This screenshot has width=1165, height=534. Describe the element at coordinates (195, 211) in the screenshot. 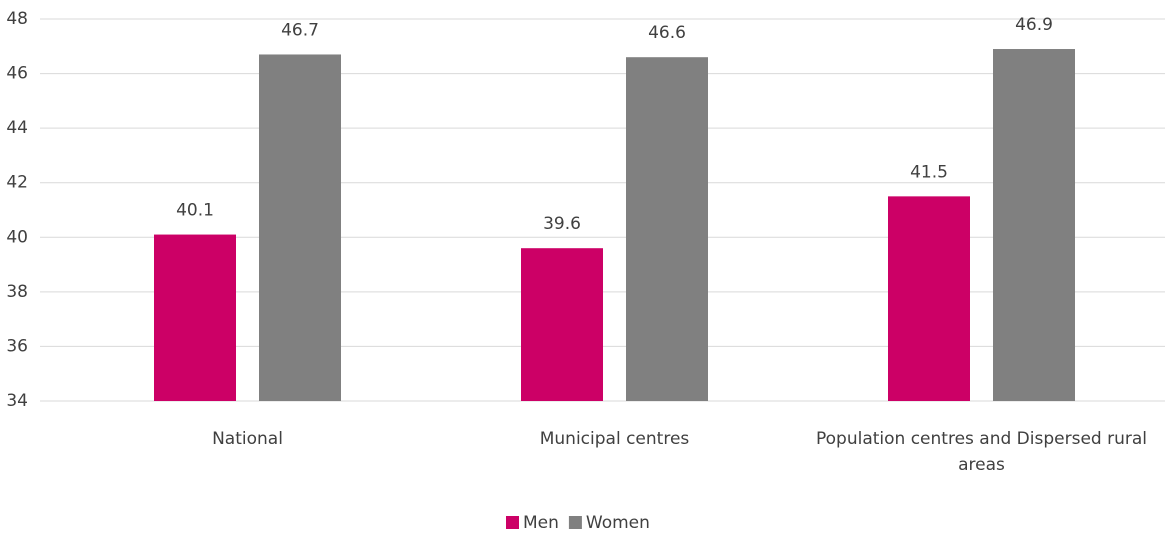

I see `data-label: 40.1` at that location.